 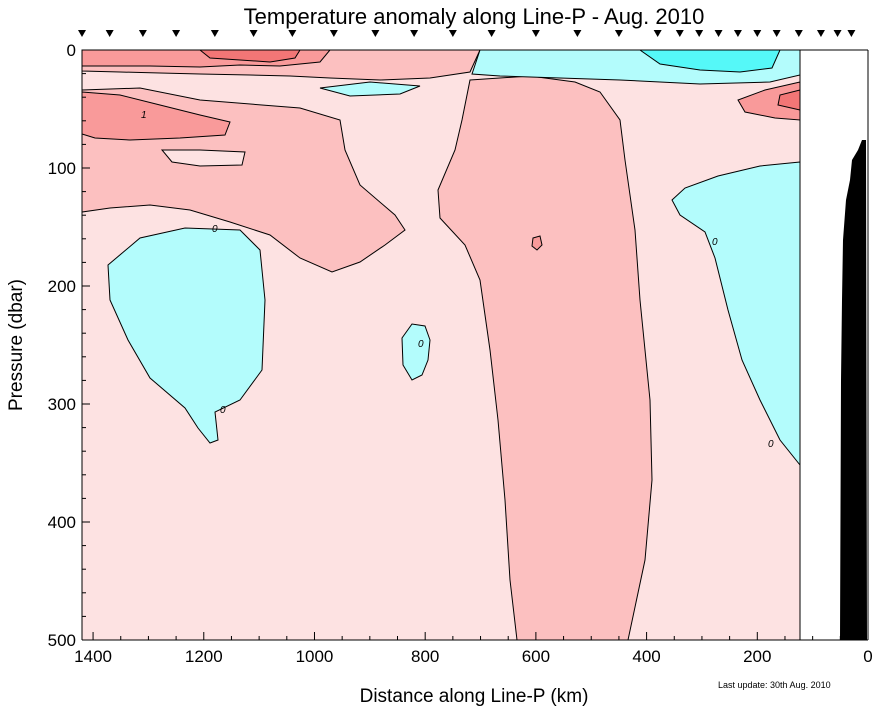 I want to click on x-tick-label: 600, so click(x=536, y=656).